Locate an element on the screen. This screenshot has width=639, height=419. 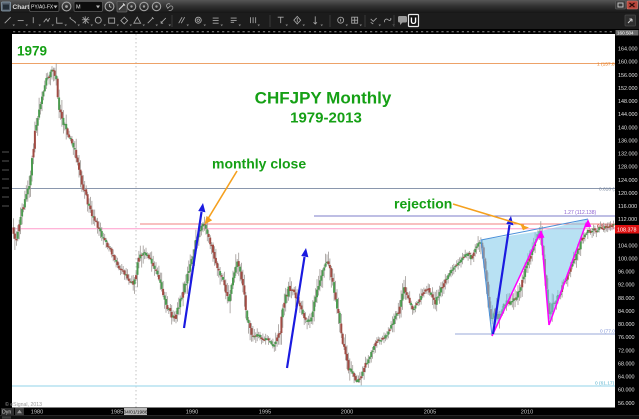
svg-text: 64.000 is located at coordinates (626, 378).